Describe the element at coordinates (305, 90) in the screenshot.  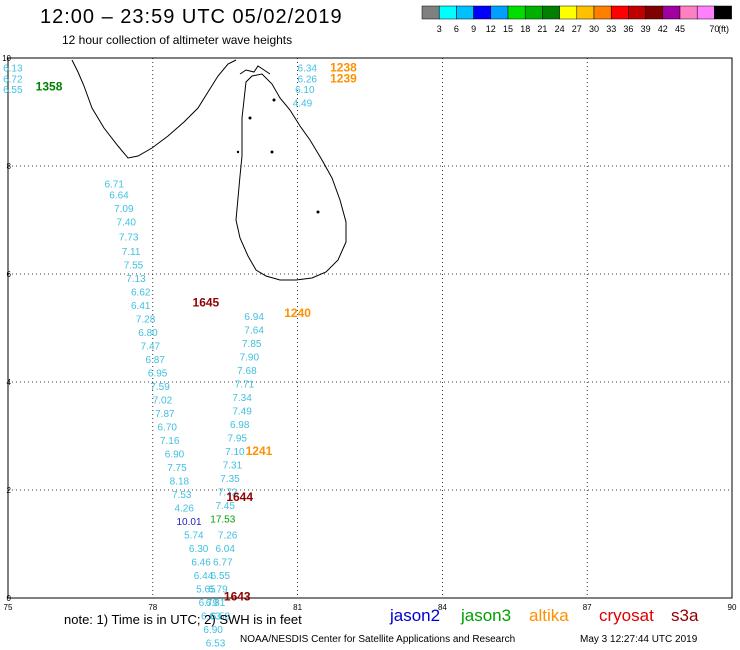
I see `wave-height-value: 6.10` at that location.